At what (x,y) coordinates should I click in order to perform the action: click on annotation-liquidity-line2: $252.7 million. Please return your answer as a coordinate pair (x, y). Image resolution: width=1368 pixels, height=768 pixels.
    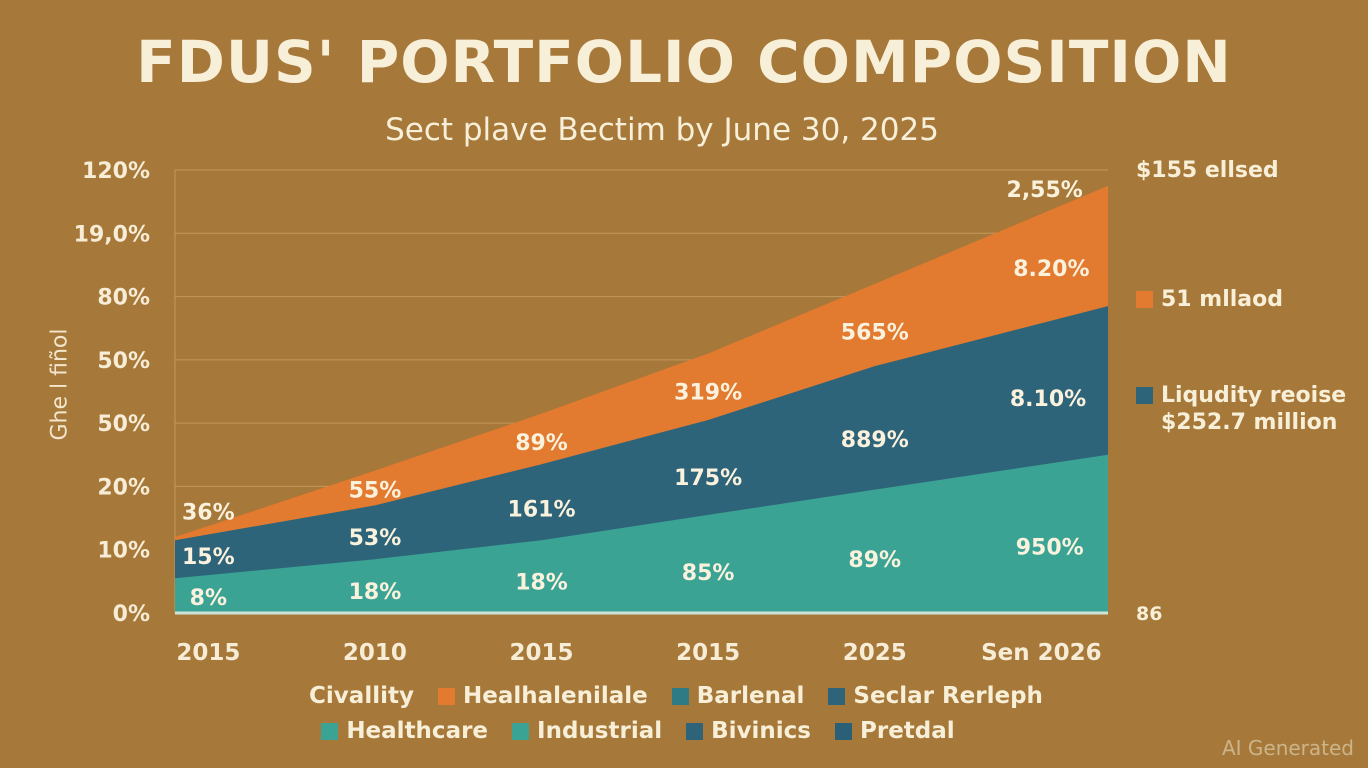
    Looking at the image, I should click on (1249, 422).